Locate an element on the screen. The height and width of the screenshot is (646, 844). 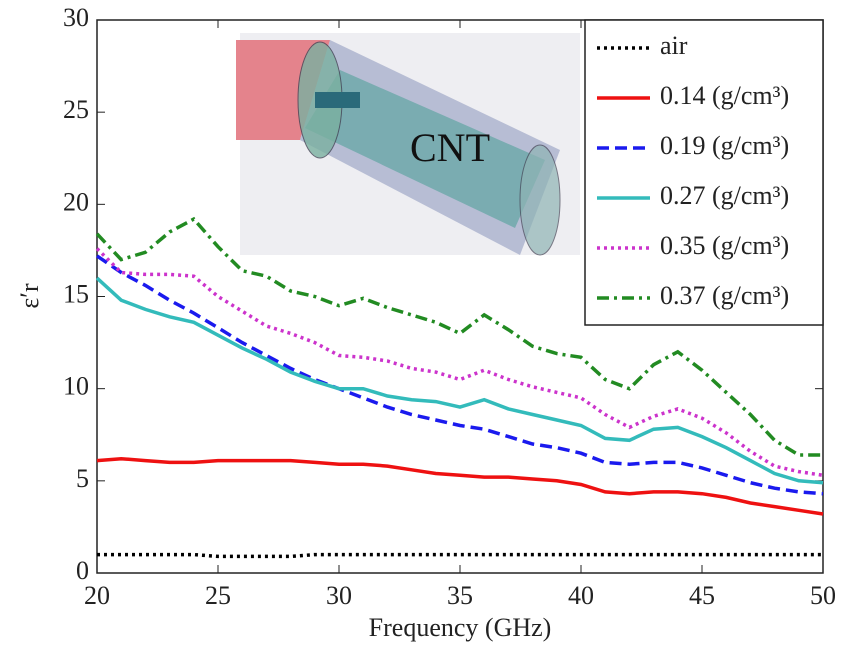
y-tick-label: 30 is located at coordinates (76, 17).